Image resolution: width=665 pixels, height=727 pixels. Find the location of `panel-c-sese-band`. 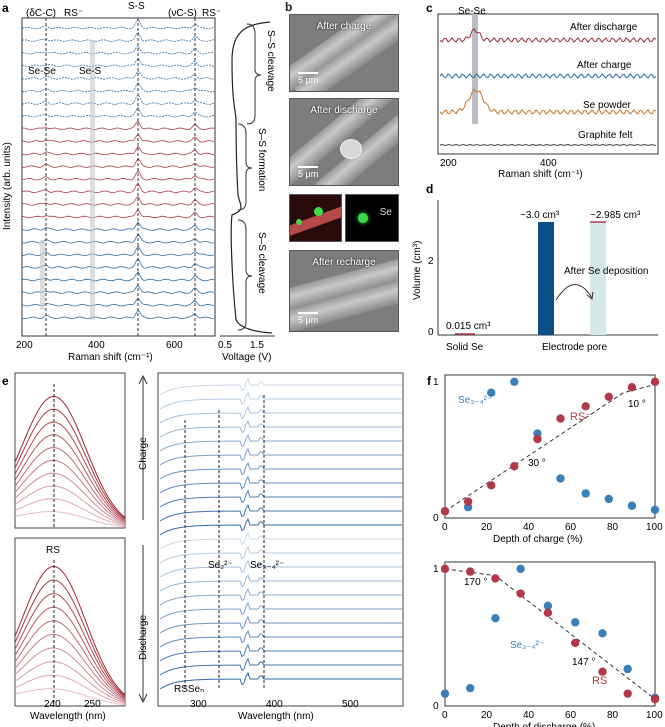

panel-c-sese-band is located at coordinates (475, 69).